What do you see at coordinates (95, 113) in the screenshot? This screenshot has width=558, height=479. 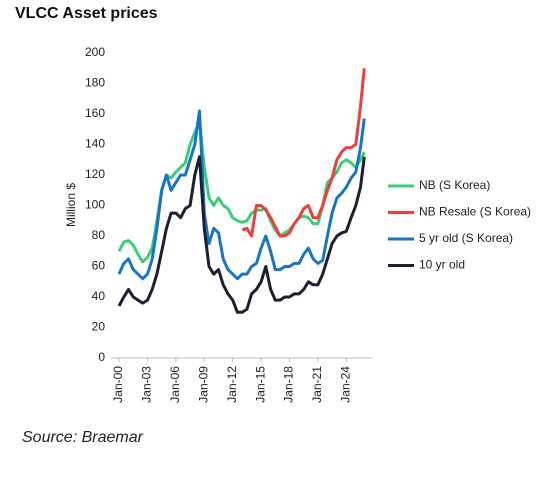 I see `y-tick-label: 160` at bounding box center [95, 113].